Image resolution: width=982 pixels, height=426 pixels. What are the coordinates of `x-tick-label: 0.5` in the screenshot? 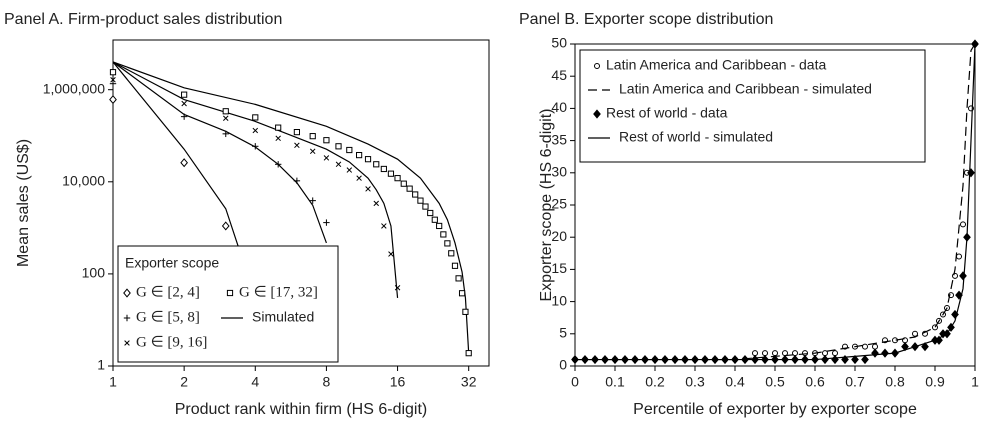 It's located at (775, 382).